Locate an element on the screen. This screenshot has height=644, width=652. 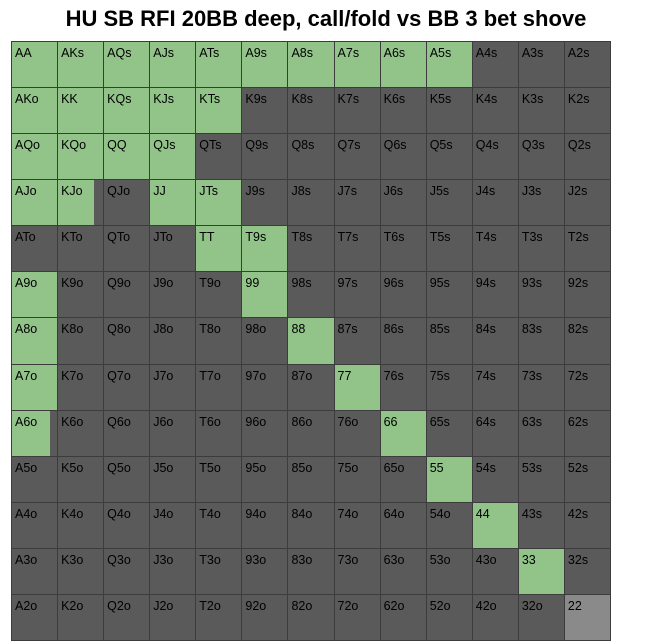
hand-cell-54o: 54o is located at coordinates (449, 525).